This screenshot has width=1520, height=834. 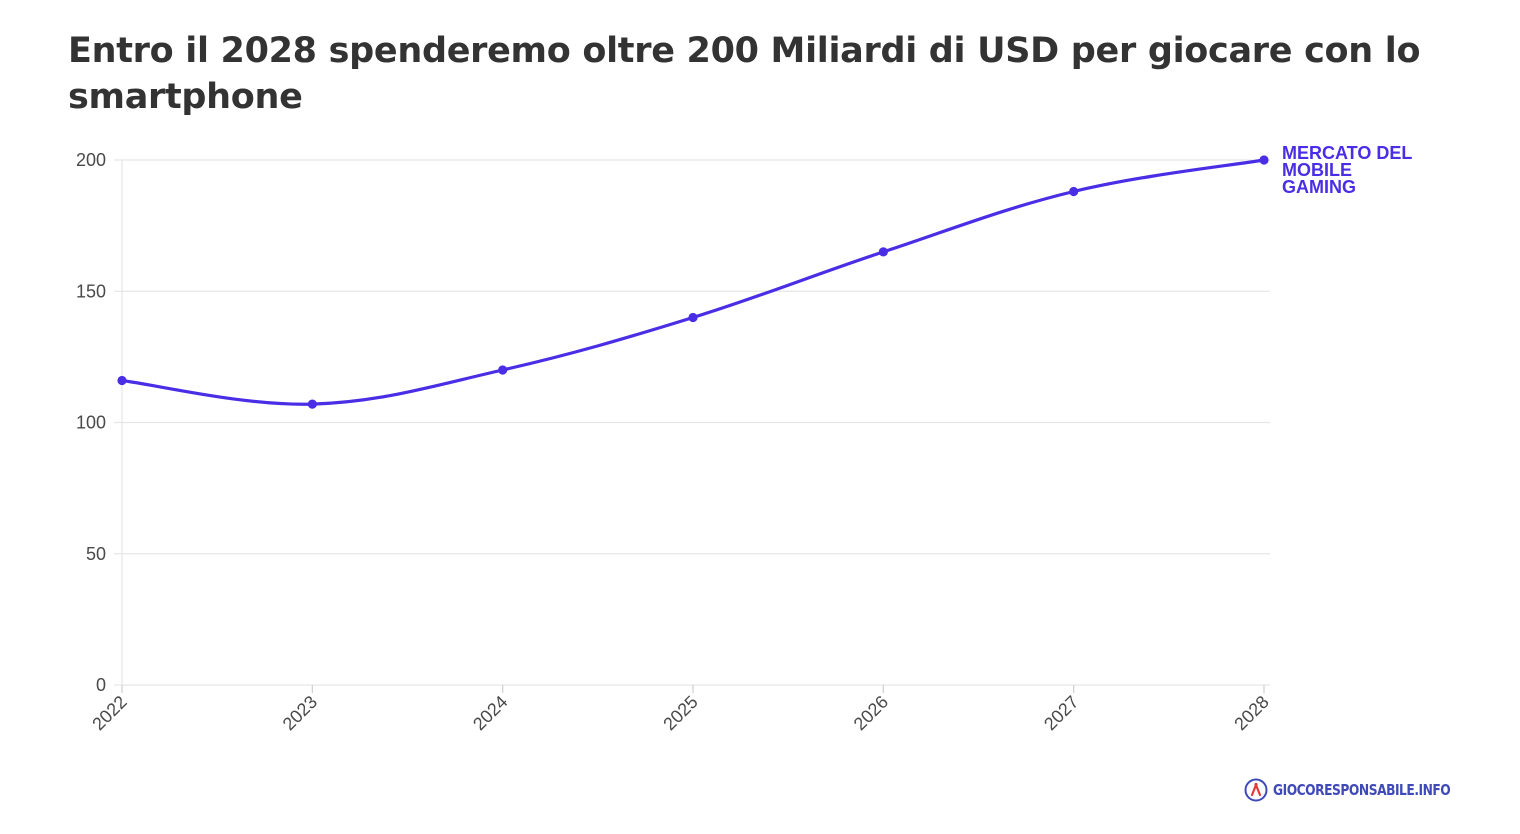 I want to click on x-tick-label: 2025, so click(x=680, y=713).